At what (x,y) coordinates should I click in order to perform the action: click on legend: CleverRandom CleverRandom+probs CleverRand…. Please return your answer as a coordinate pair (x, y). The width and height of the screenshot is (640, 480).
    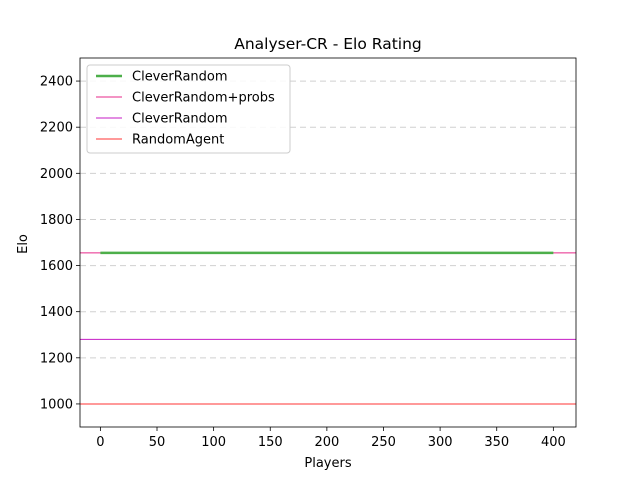
    Looking at the image, I should click on (188, 109).